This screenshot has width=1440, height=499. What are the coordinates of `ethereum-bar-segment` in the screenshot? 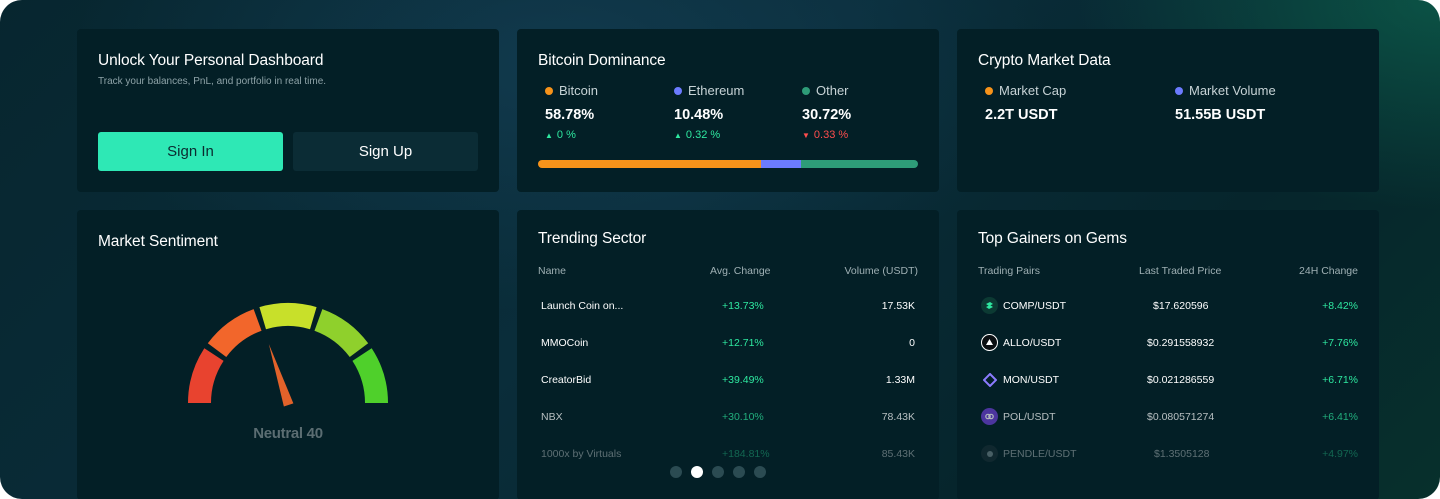 It's located at (781, 164).